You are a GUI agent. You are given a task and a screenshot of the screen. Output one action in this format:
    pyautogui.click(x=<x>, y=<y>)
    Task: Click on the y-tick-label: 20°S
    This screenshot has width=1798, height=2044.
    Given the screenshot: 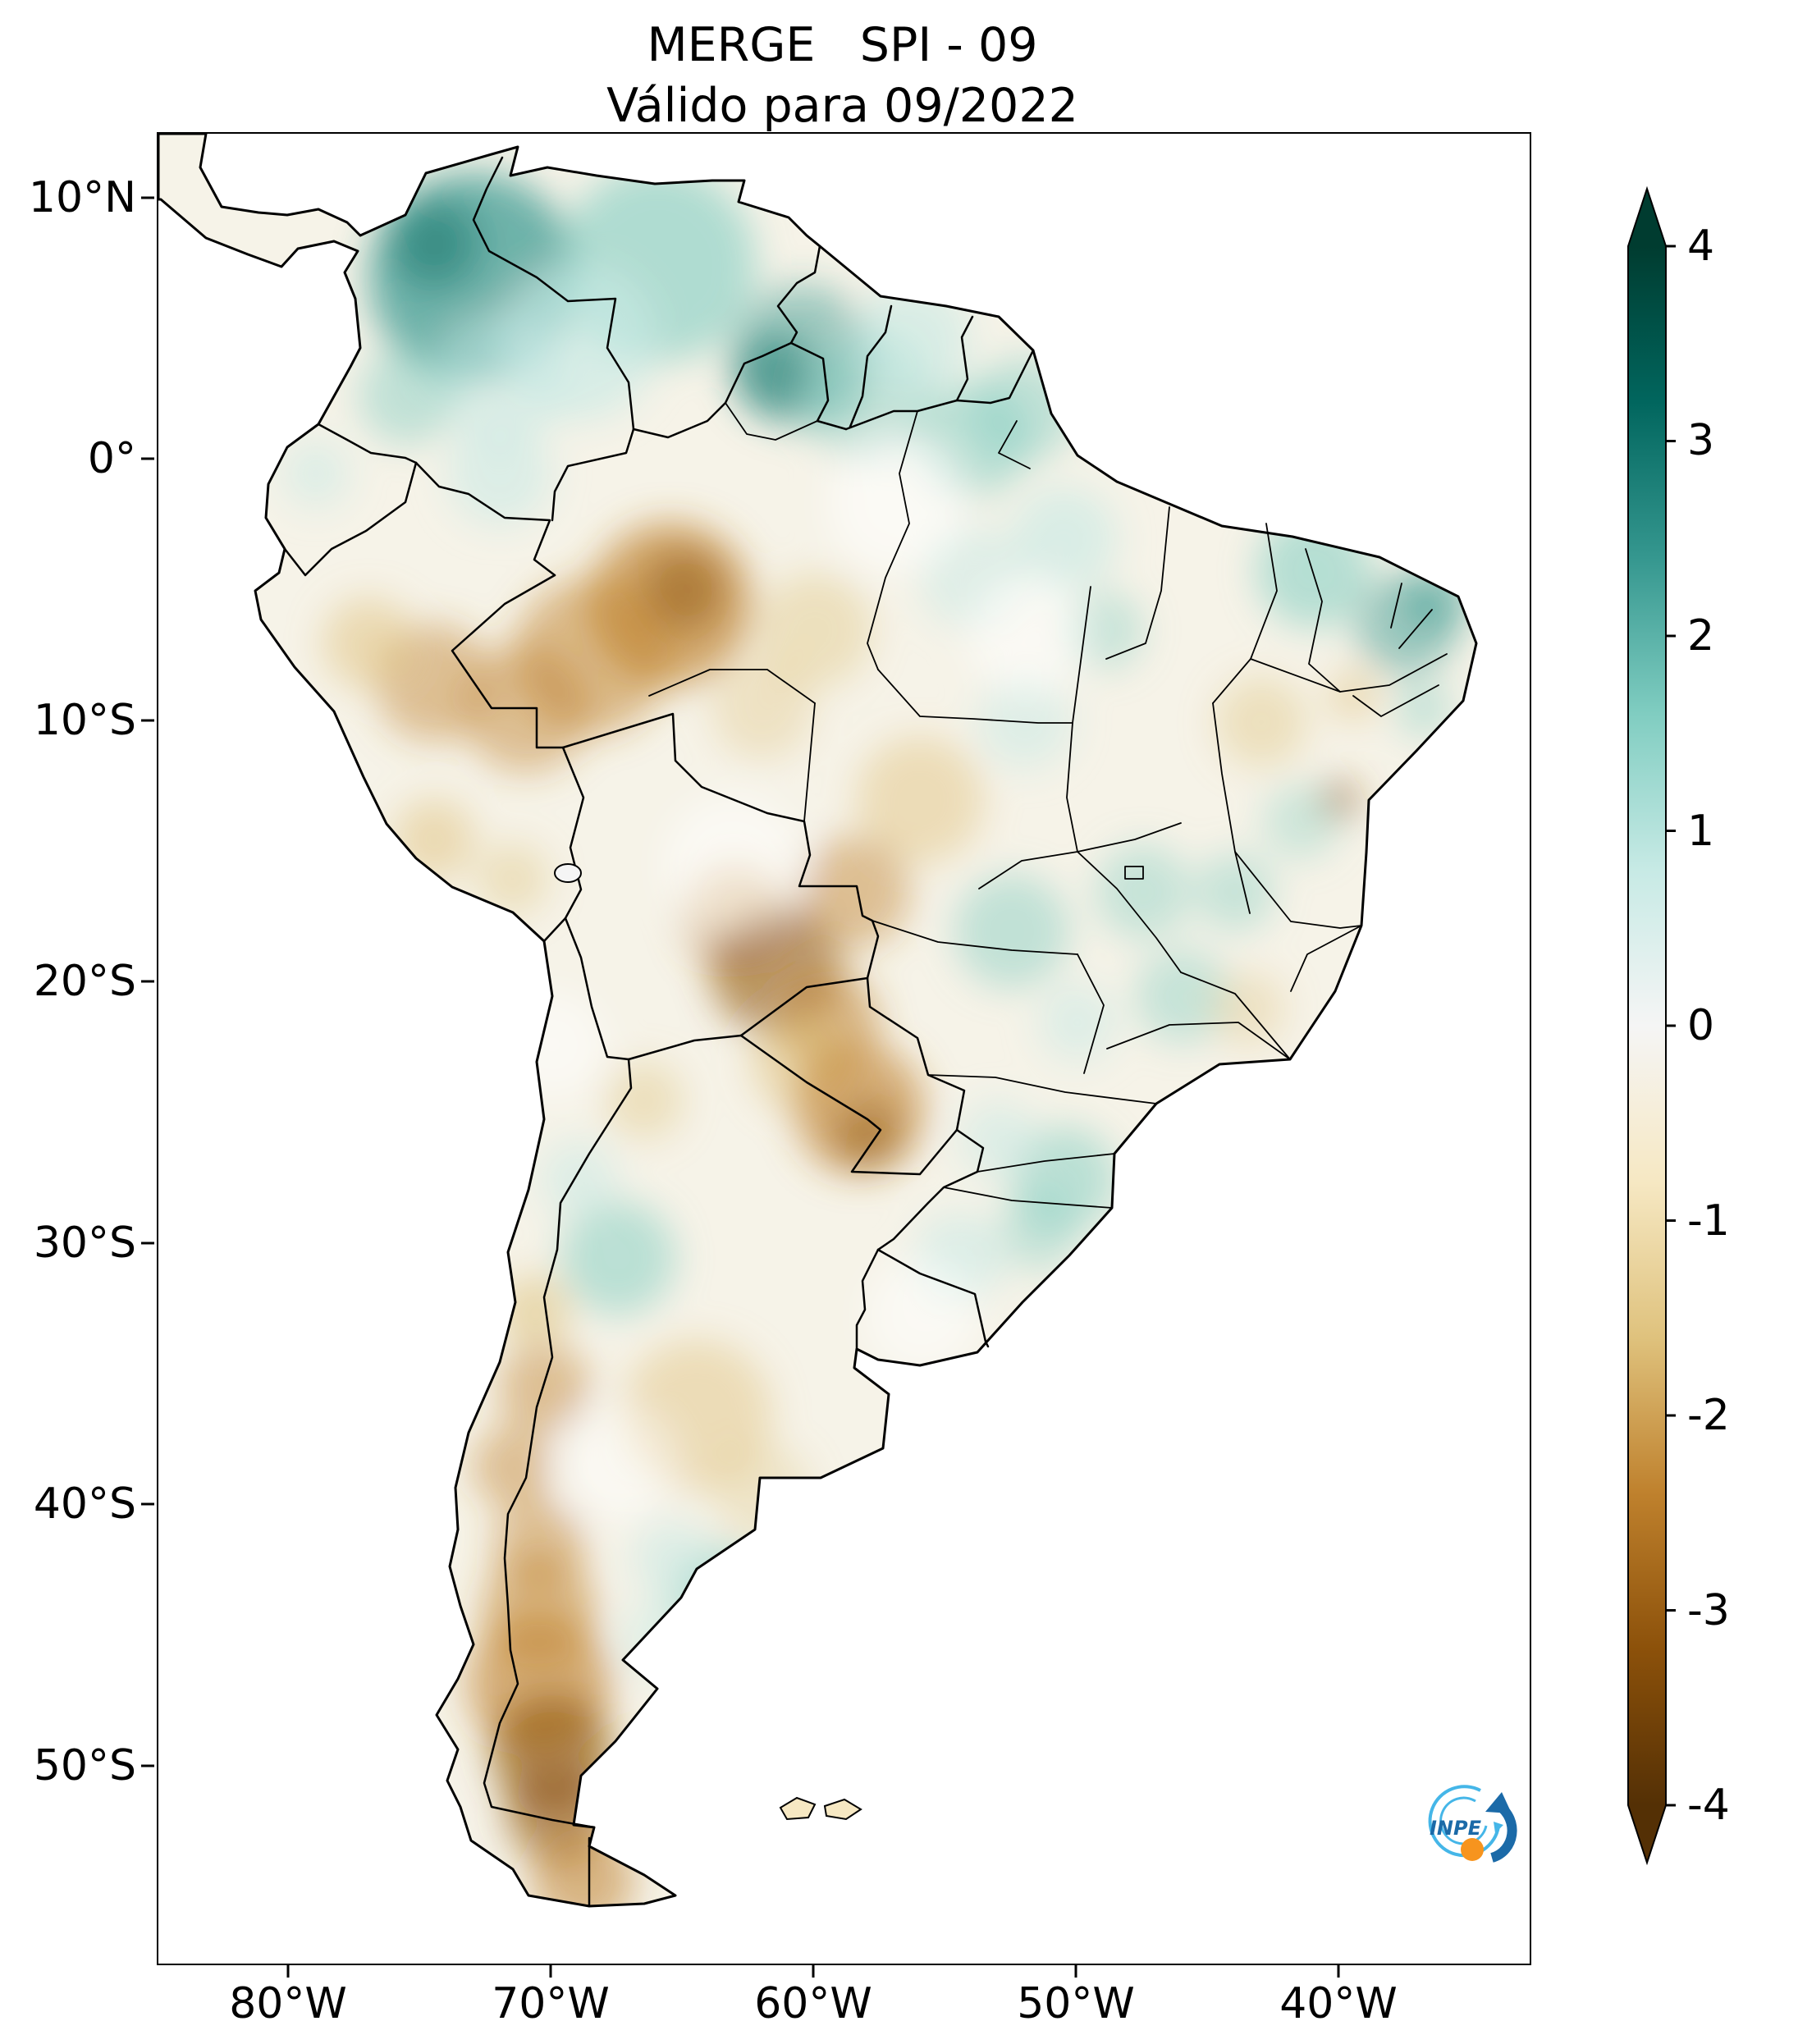 What is the action you would take?
    pyautogui.click(x=84, y=981)
    